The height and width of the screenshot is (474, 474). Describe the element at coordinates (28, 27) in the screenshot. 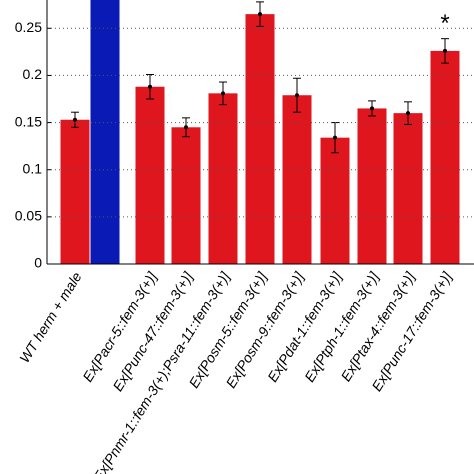

I see `y-tick-label: 0.25` at that location.